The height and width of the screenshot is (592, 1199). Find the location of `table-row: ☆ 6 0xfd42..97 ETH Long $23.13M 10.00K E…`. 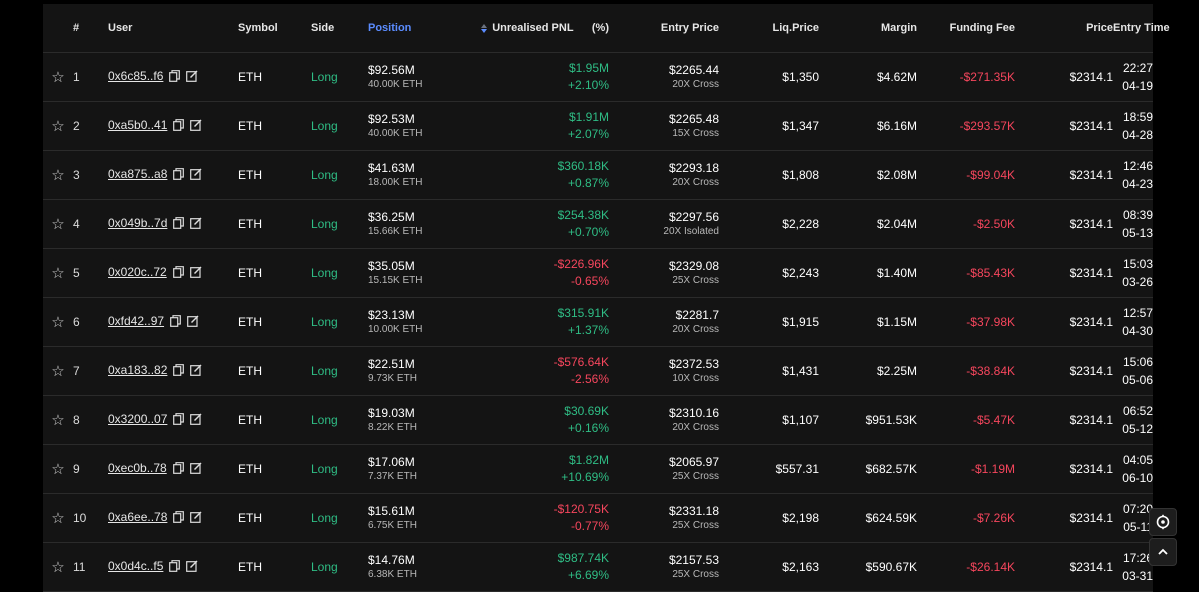

table-row: ☆ 6 0xfd42..97 ETH Long $23.13M 10.00K E… is located at coordinates (598, 322).